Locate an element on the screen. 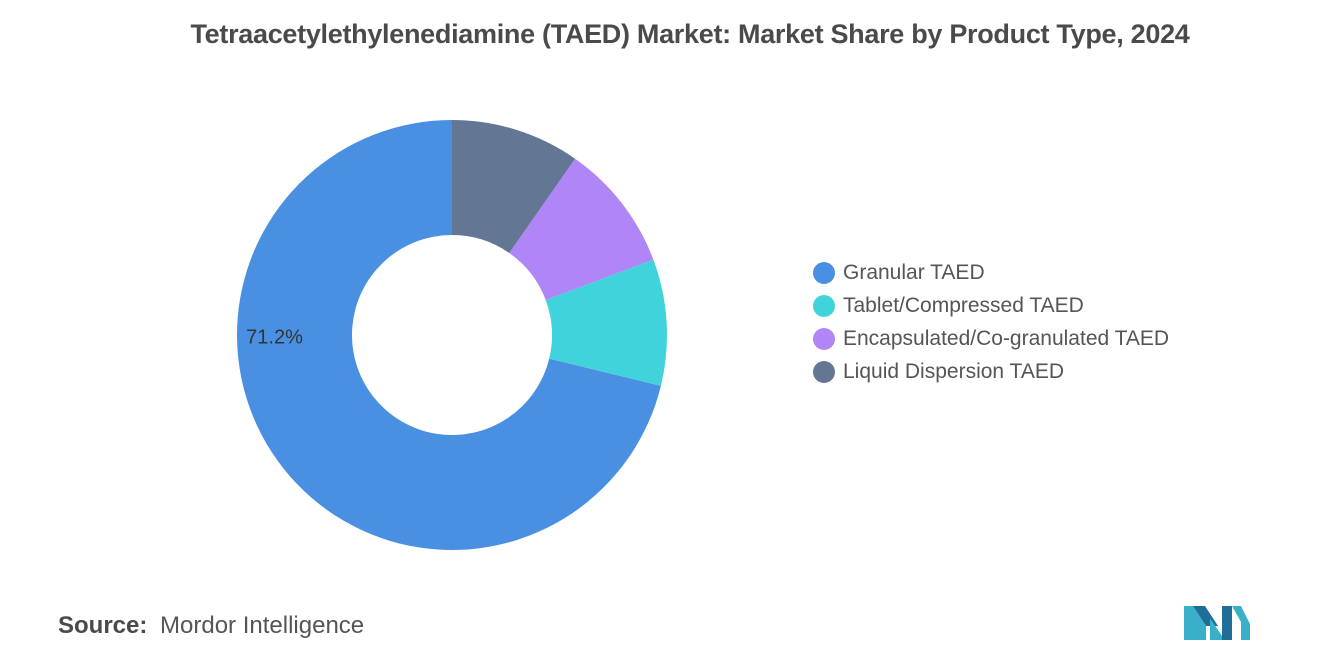 The height and width of the screenshot is (665, 1320). legend-item: Liquid Dispersion TAED is located at coordinates (991, 371).